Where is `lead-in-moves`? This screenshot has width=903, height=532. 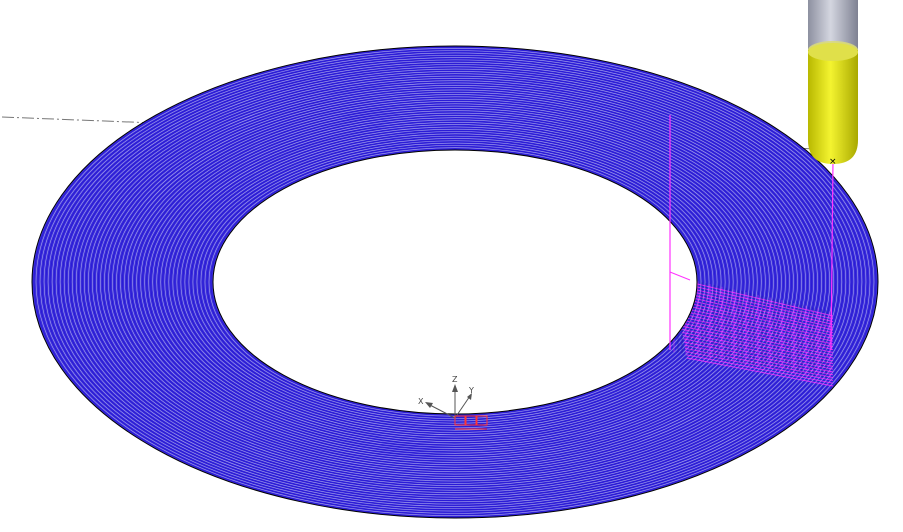
lead-in-moves is located at coordinates (751, 233).